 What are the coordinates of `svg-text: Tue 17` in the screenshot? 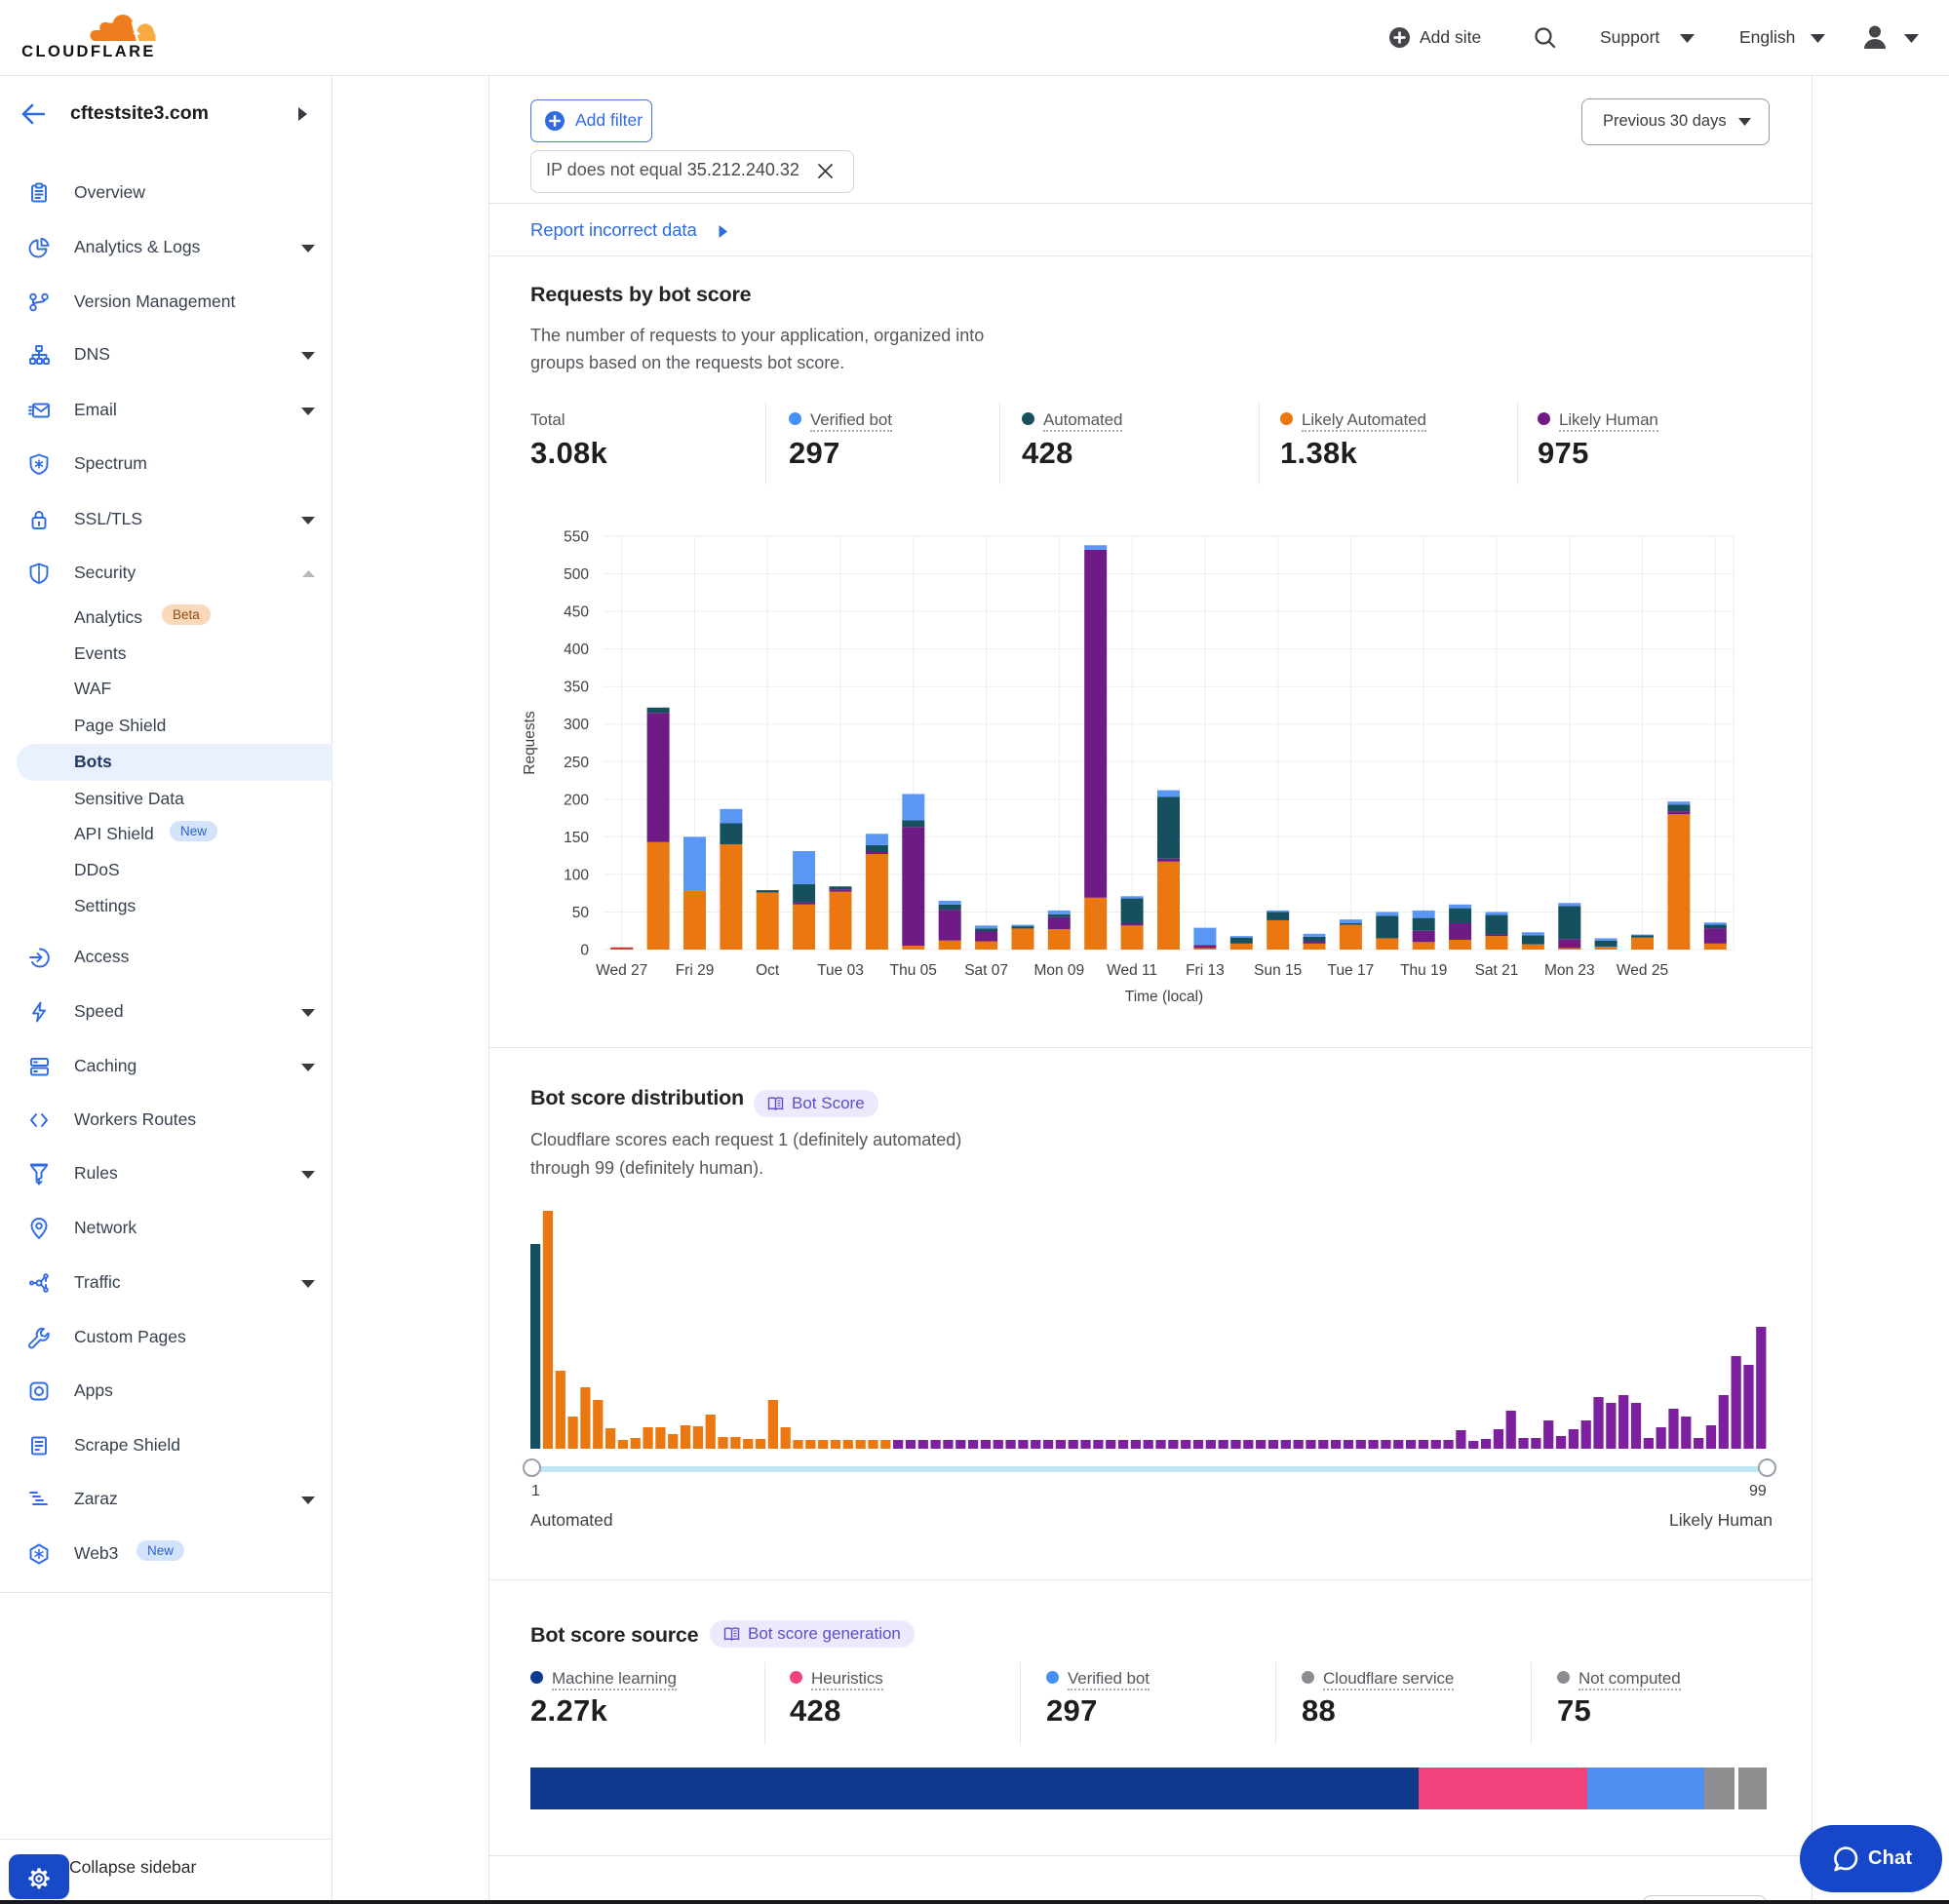 It's located at (1351, 970).